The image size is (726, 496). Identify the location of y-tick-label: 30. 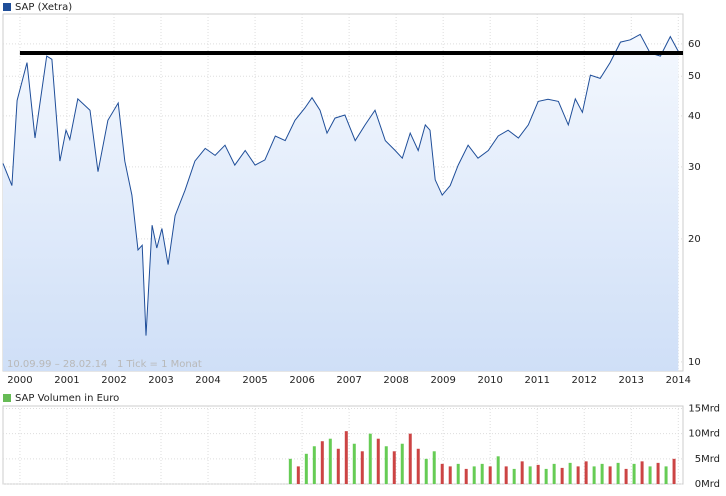
(694, 167).